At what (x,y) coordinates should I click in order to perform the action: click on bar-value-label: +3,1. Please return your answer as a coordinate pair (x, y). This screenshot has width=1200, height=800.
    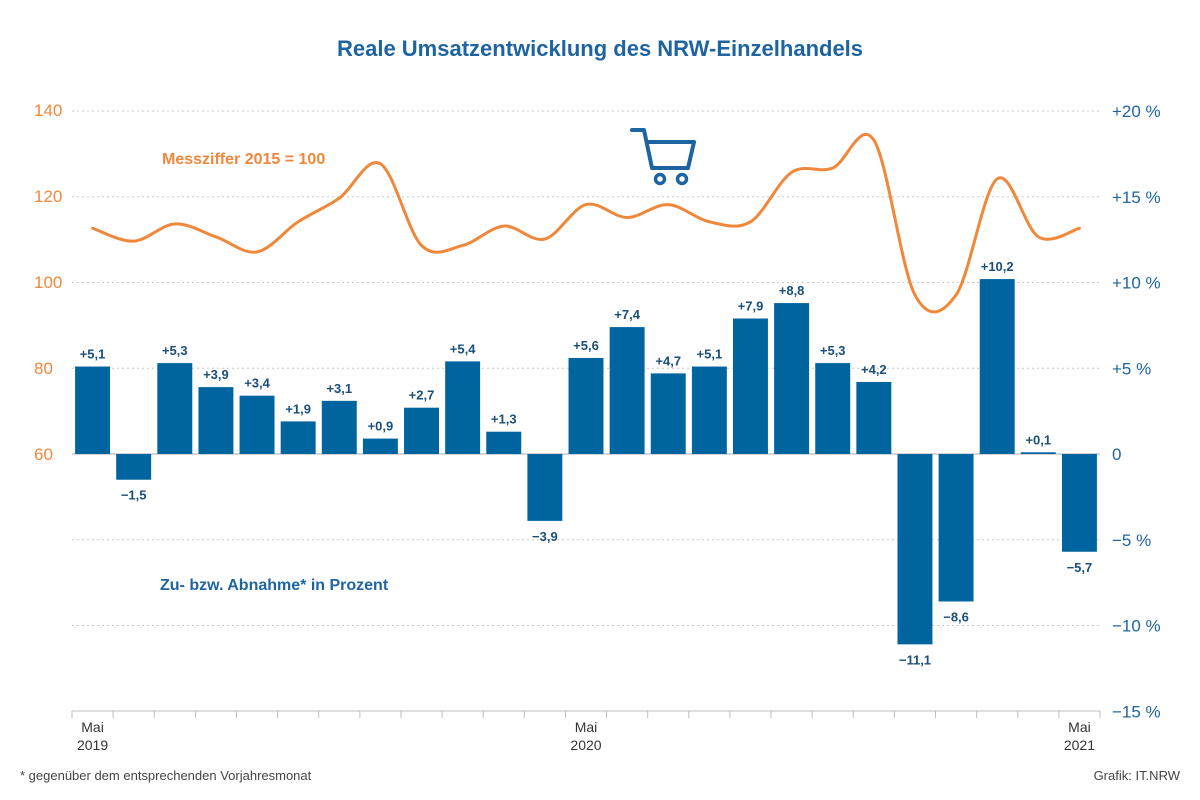
    Looking at the image, I should click on (339, 388).